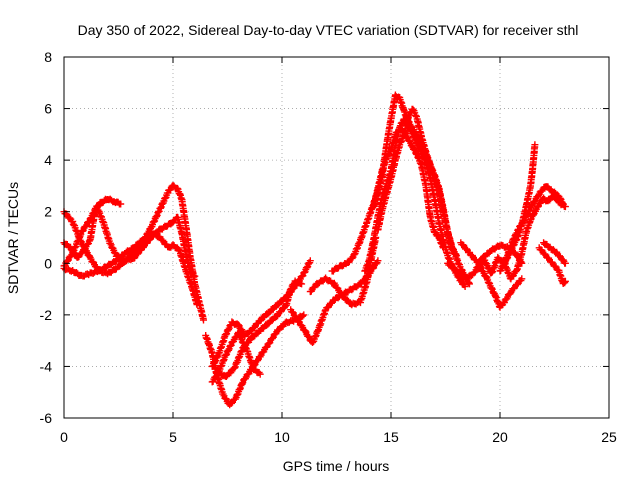 The width and height of the screenshot is (640, 480). I want to click on y-tick-labels: -6 -4 -2 0 2 4 6 8, so click(46, 237).